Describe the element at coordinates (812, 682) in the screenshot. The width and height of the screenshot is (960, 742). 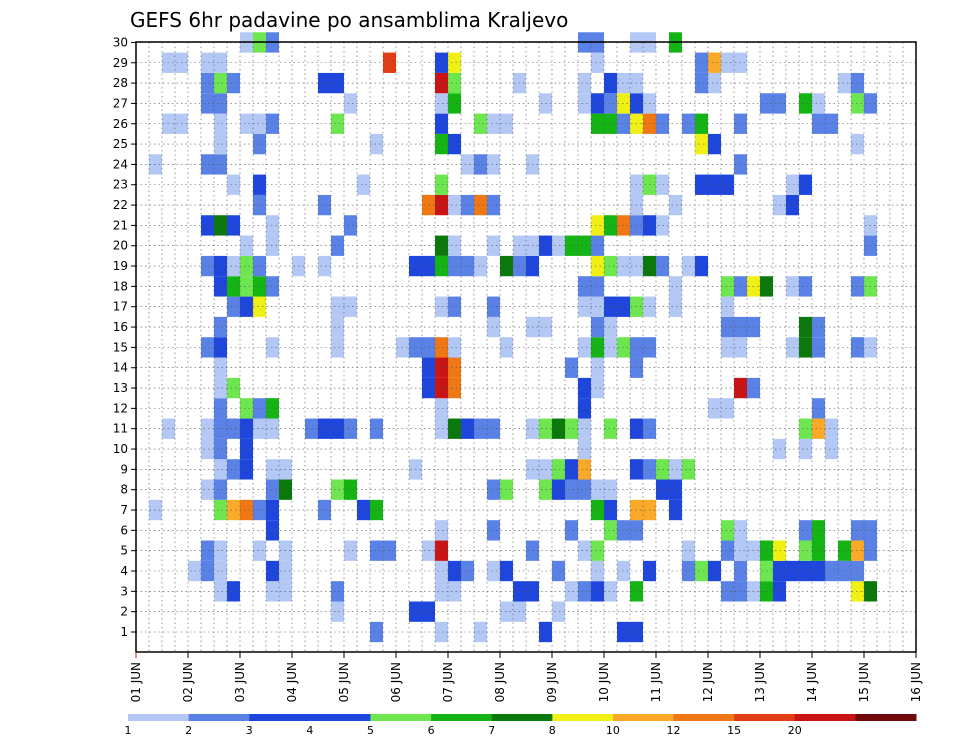
I see `x-tick-label: 14 JUN` at that location.